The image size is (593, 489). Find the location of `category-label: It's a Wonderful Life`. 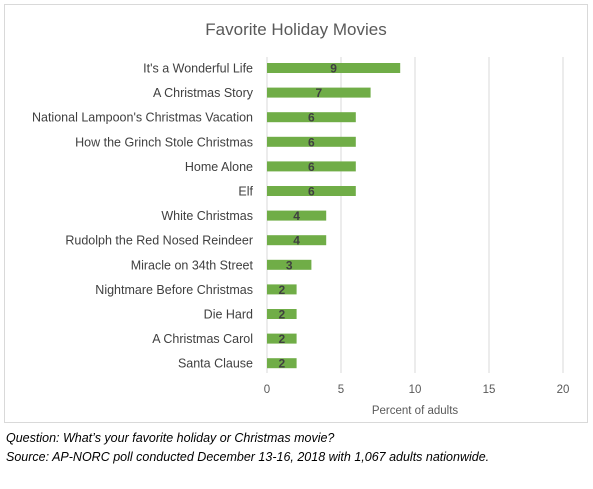

category-label: It's a Wonderful Life is located at coordinates (198, 69).